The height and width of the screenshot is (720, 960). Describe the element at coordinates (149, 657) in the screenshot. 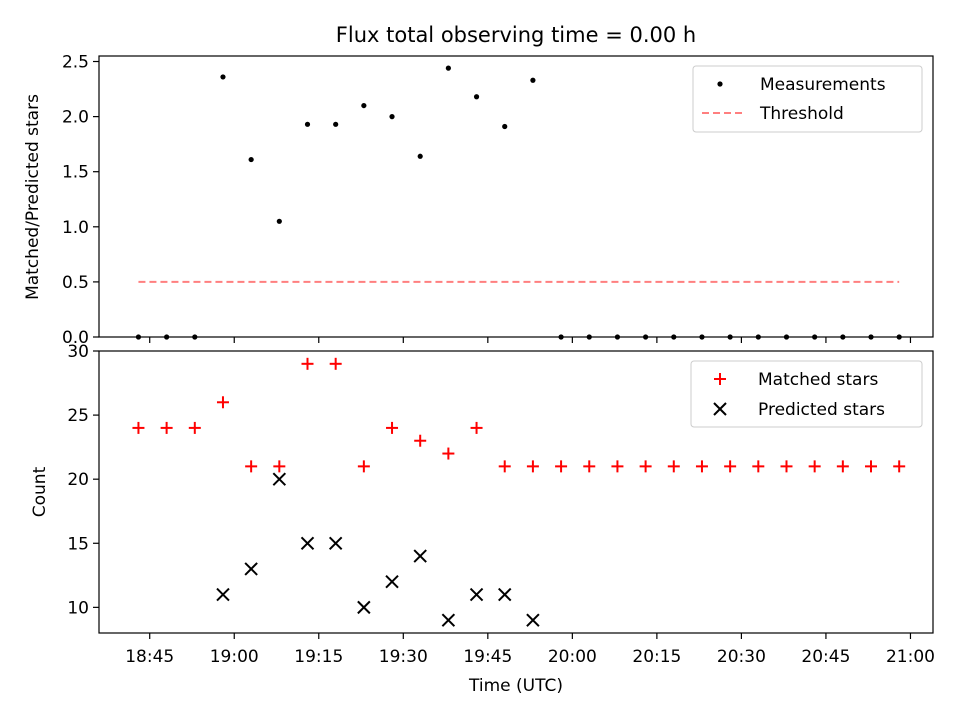

I see `x-tick-label: 18:45` at that location.